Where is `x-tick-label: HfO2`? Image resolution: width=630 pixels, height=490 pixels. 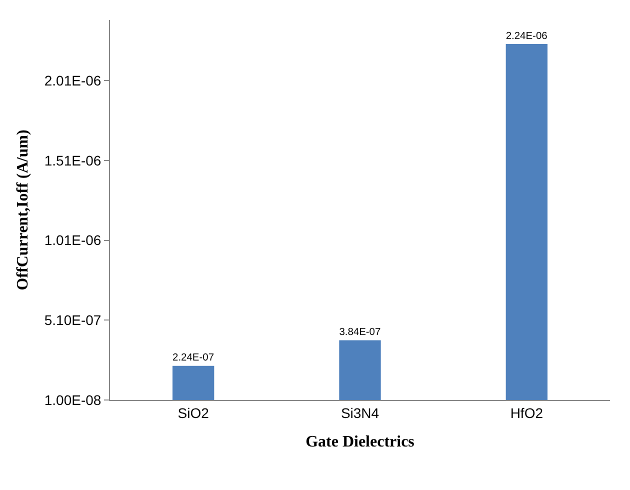 x-tick-label: HfO2 is located at coordinates (527, 412).